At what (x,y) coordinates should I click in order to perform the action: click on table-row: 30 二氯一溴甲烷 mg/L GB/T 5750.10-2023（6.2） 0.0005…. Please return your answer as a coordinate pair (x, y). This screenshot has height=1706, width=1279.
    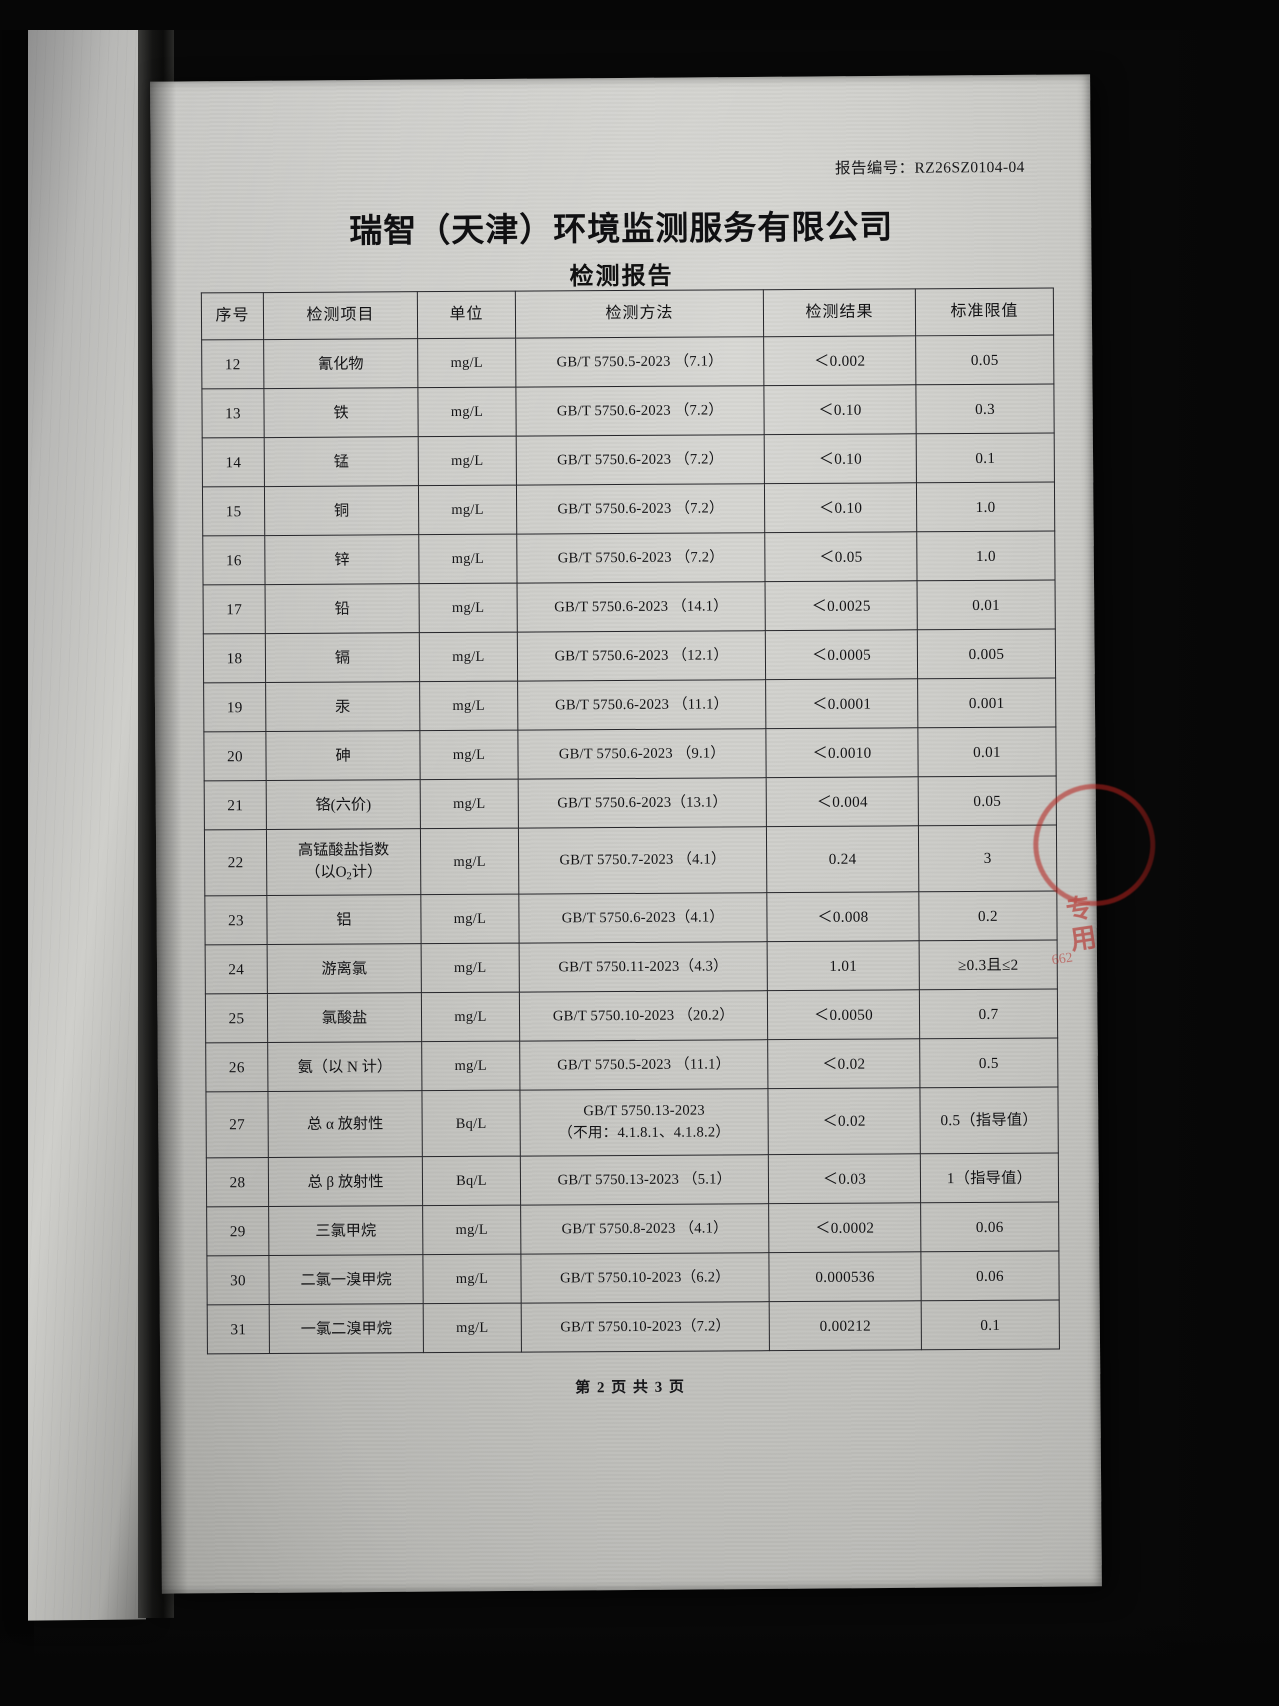
    Looking at the image, I should click on (633, 1278).